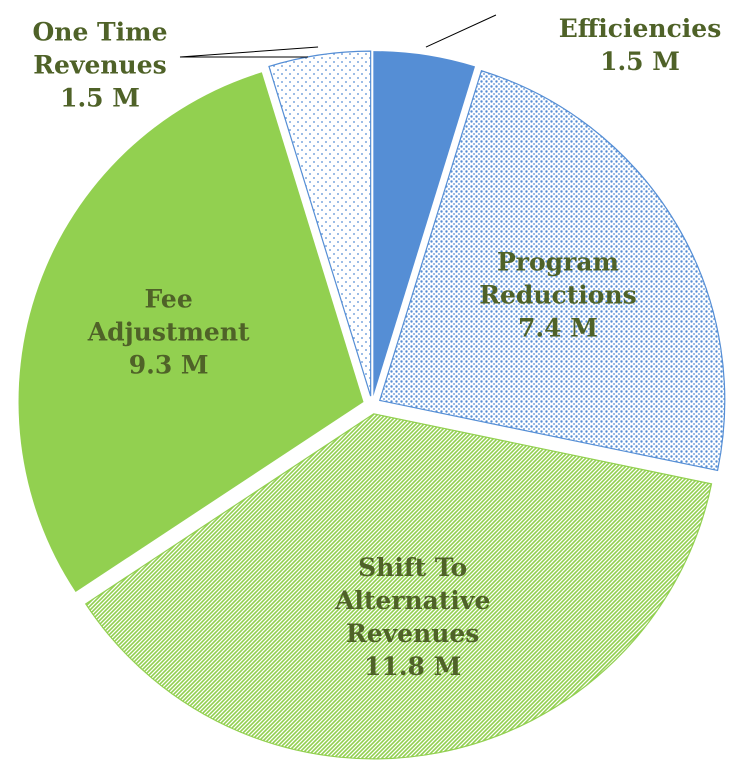 This screenshot has width=750, height=762. I want to click on slice-label: Efficiencies 1.5 M, so click(640, 45).